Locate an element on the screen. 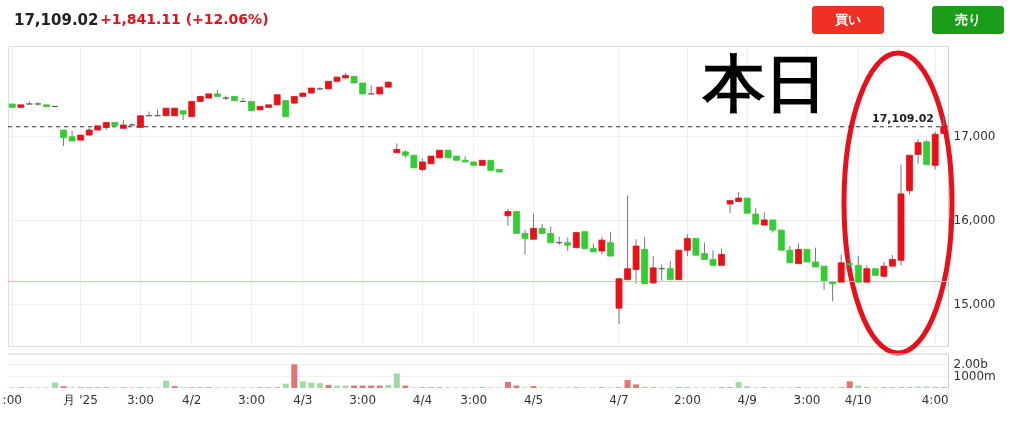 Image resolution: width=1024 pixels, height=424 pixels. ref-line-label: 17,109.02 is located at coordinates (903, 118).